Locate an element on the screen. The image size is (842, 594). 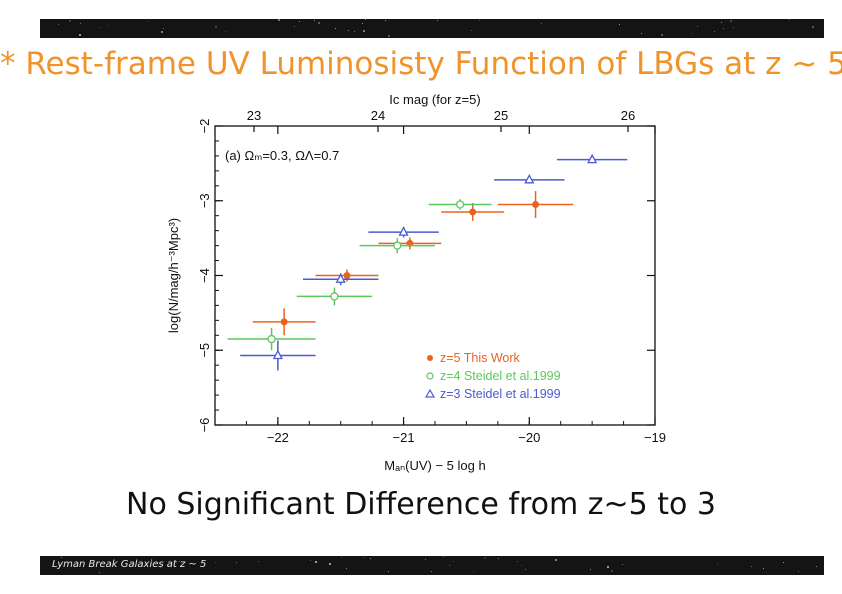
top-tick-label: 25 is located at coordinates (501, 115).